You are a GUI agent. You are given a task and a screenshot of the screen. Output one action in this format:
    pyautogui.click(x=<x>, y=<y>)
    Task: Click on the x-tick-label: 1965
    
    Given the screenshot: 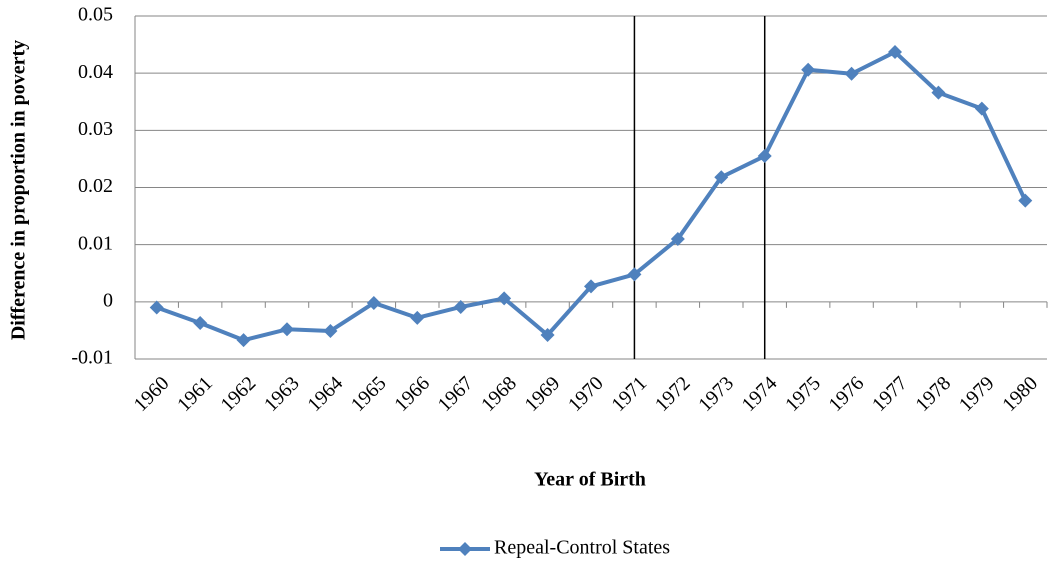 What is the action you would take?
    pyautogui.click(x=369, y=394)
    